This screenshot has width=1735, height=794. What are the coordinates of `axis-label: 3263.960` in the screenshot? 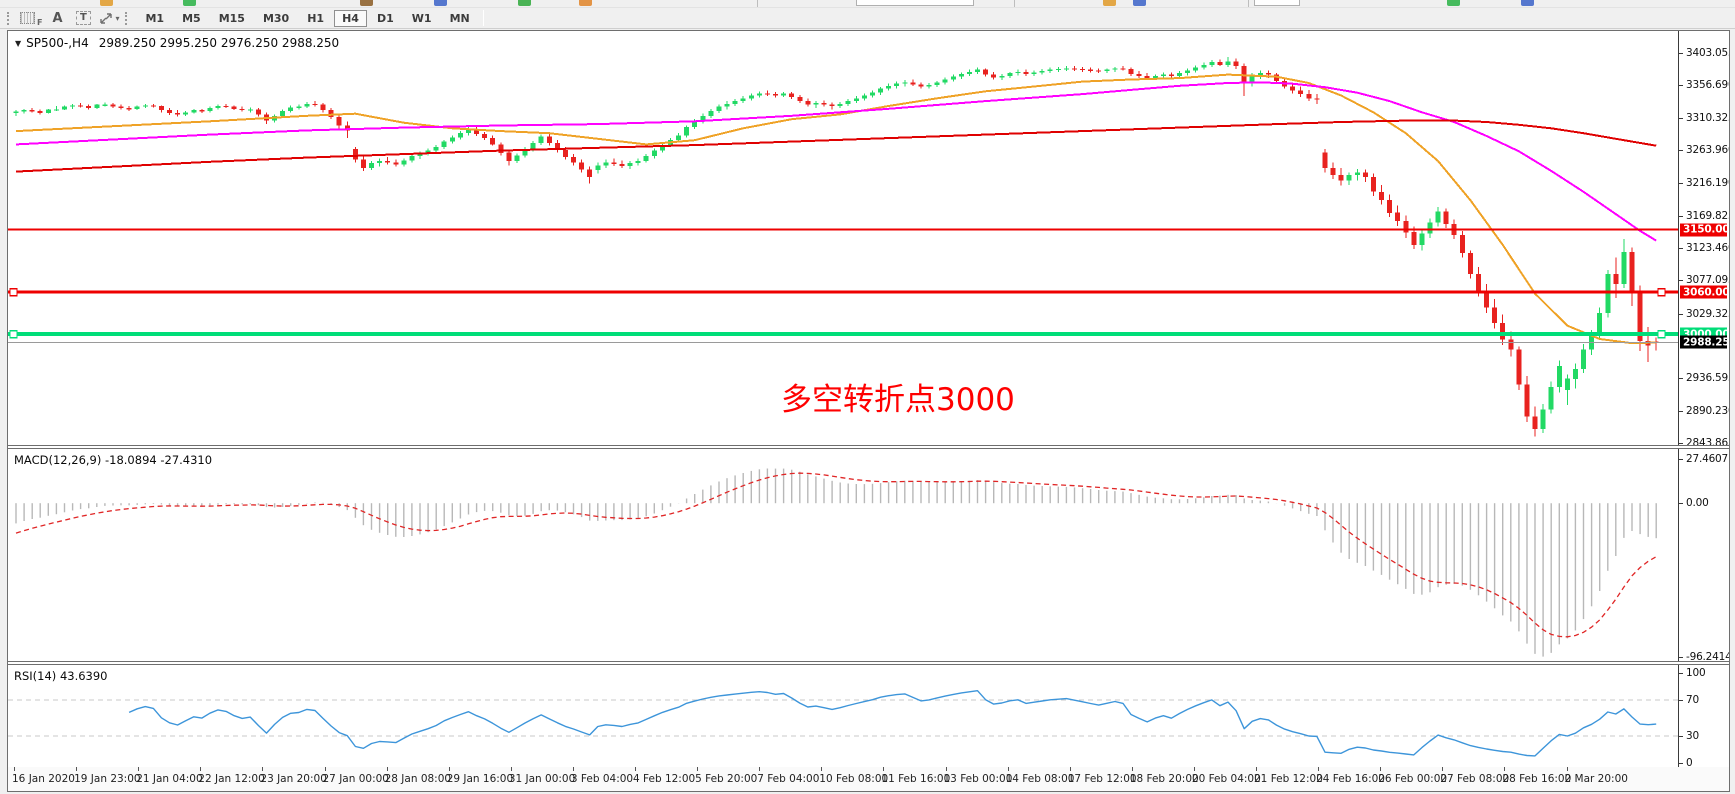 It's located at (1707, 150).